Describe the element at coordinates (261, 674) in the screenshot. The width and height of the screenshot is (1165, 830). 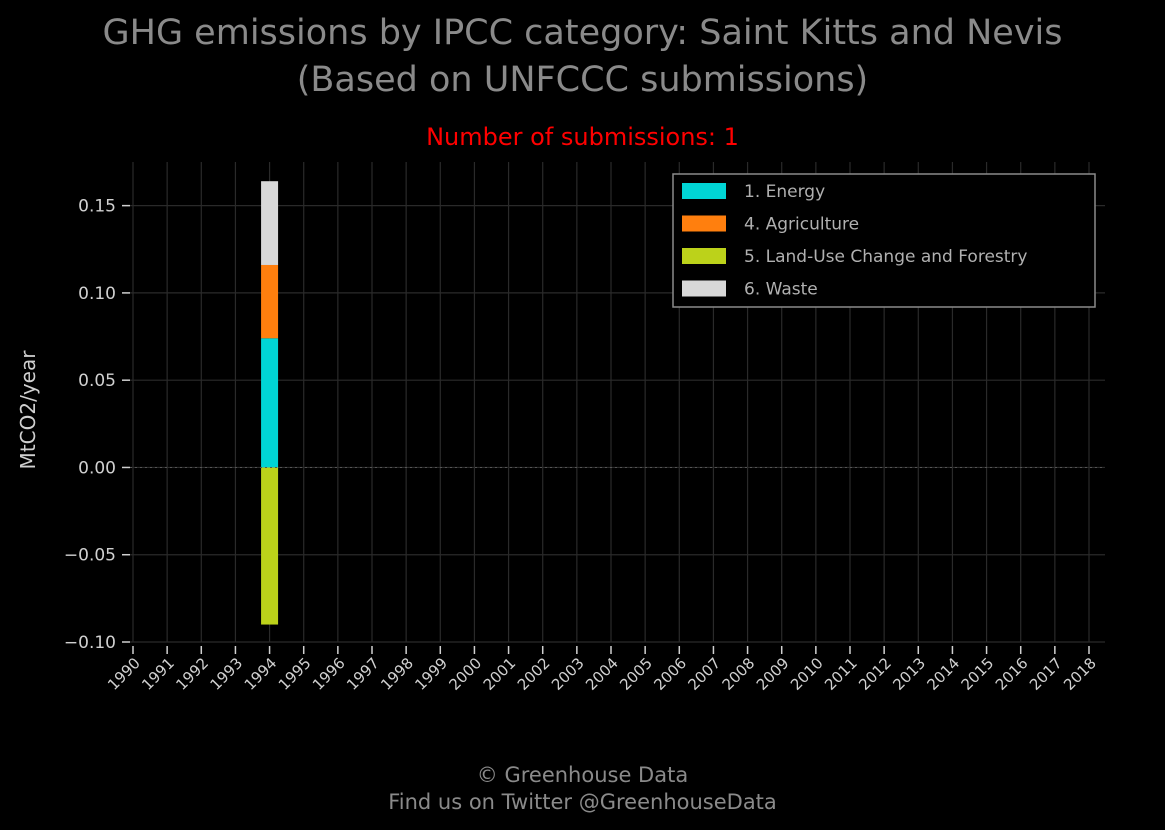
I see `xtick-label-1994: 1994` at that location.